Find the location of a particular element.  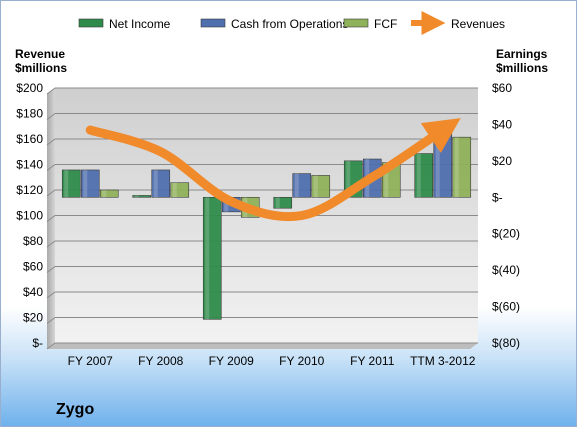

left-tick-label: $20 is located at coordinates (33, 318).